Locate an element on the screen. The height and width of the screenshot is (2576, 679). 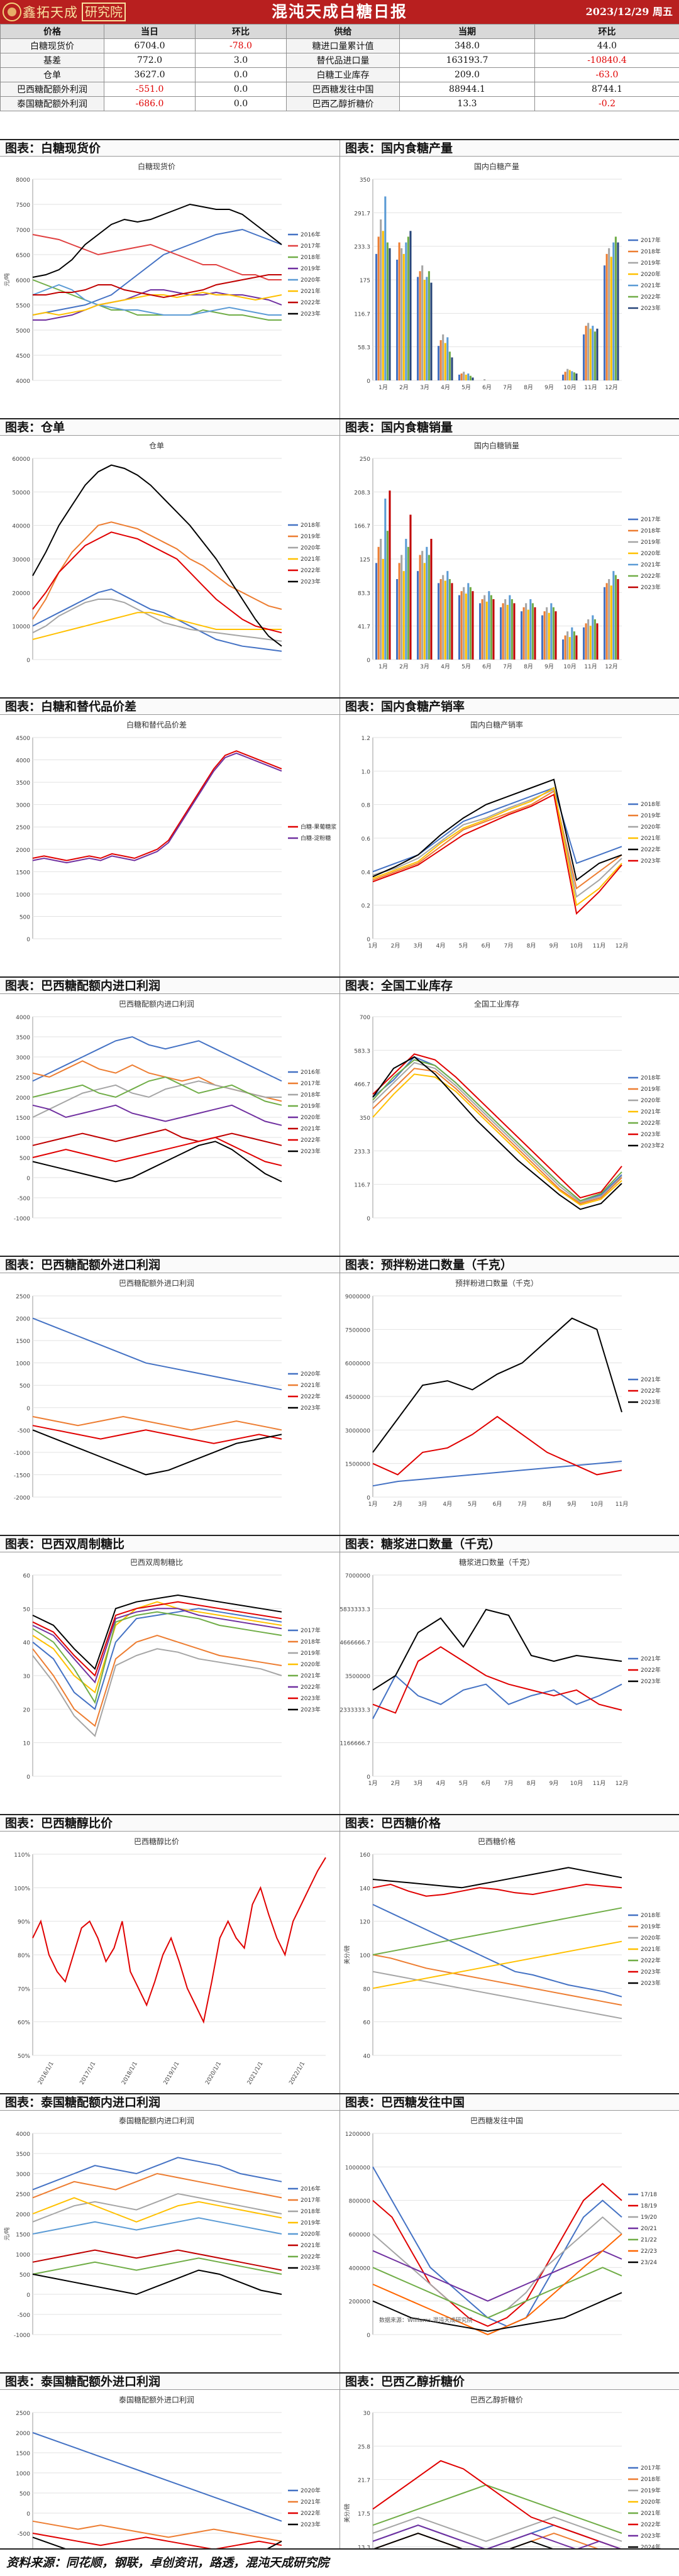
column-header: 当日 is located at coordinates (150, 31).